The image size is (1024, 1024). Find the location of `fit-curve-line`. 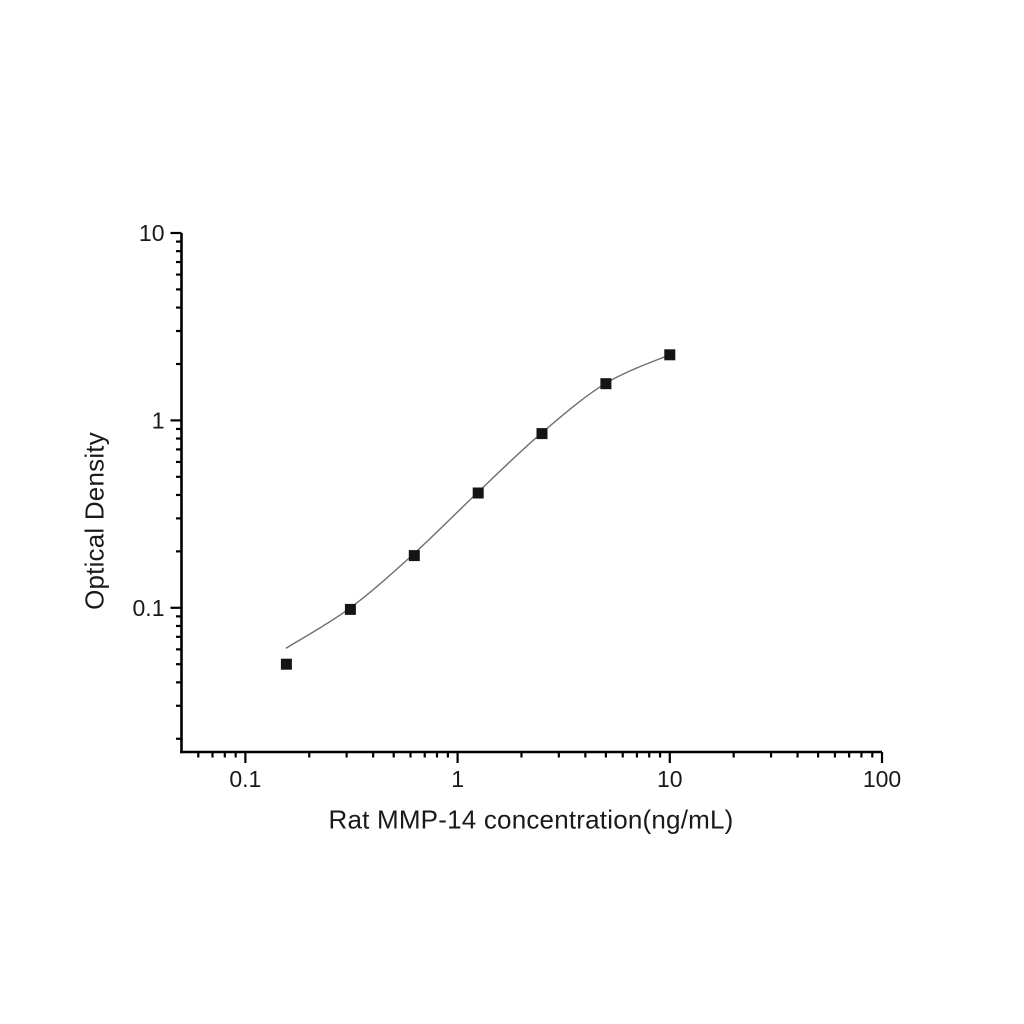

fit-curve-line is located at coordinates (478, 501).